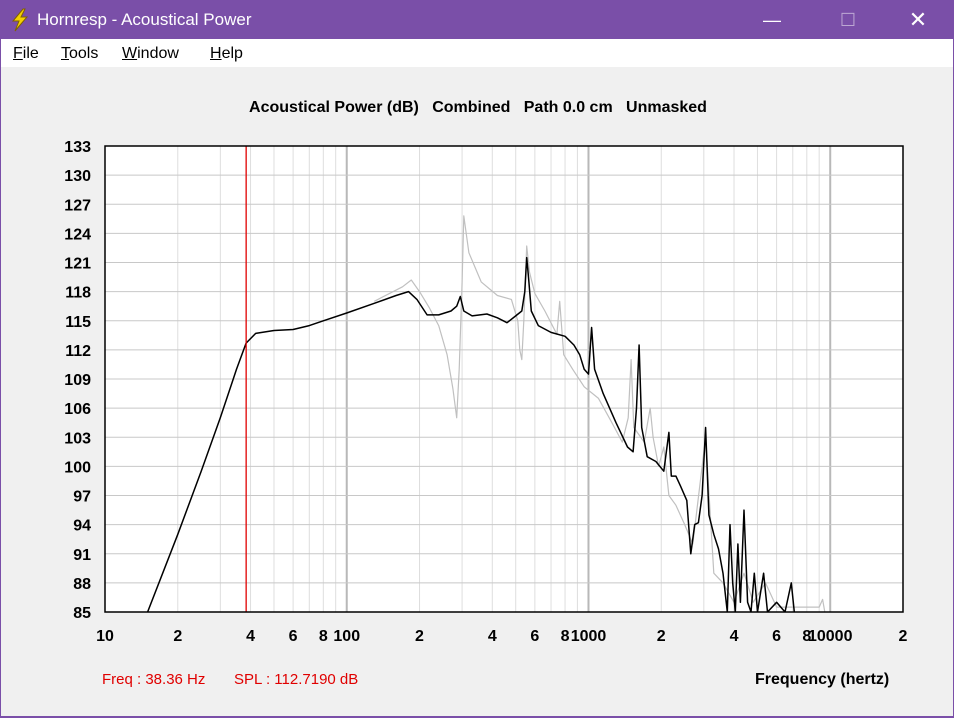  What do you see at coordinates (82, 526) in the screenshot?
I see `y-tick-label: 94` at bounding box center [82, 526].